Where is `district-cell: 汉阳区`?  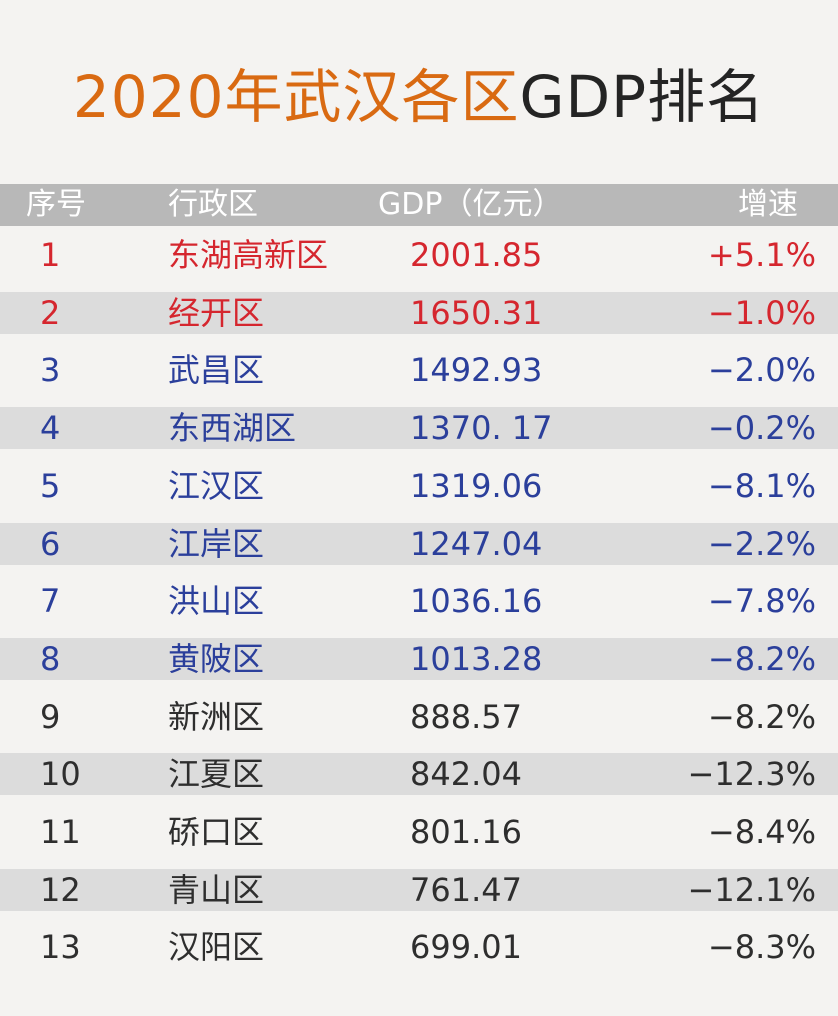 district-cell: 汉阳区 is located at coordinates (216, 947).